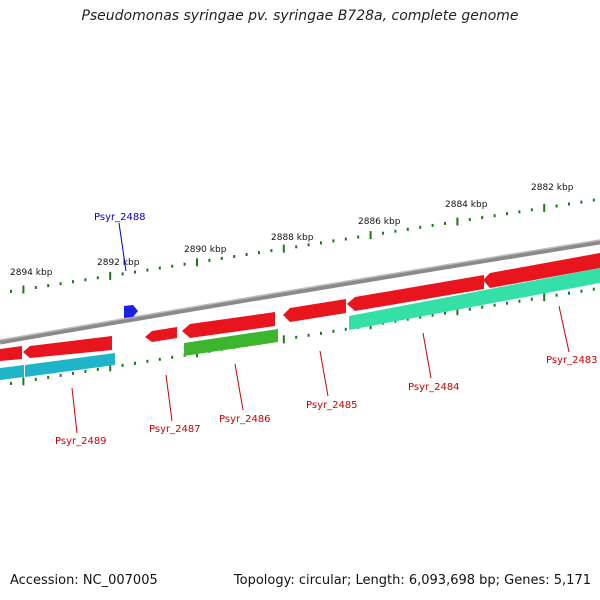 This screenshot has width=600, height=600. What do you see at coordinates (70, 365) in the screenshot?
I see `gene-cyan-arrow` at bounding box center [70, 365].